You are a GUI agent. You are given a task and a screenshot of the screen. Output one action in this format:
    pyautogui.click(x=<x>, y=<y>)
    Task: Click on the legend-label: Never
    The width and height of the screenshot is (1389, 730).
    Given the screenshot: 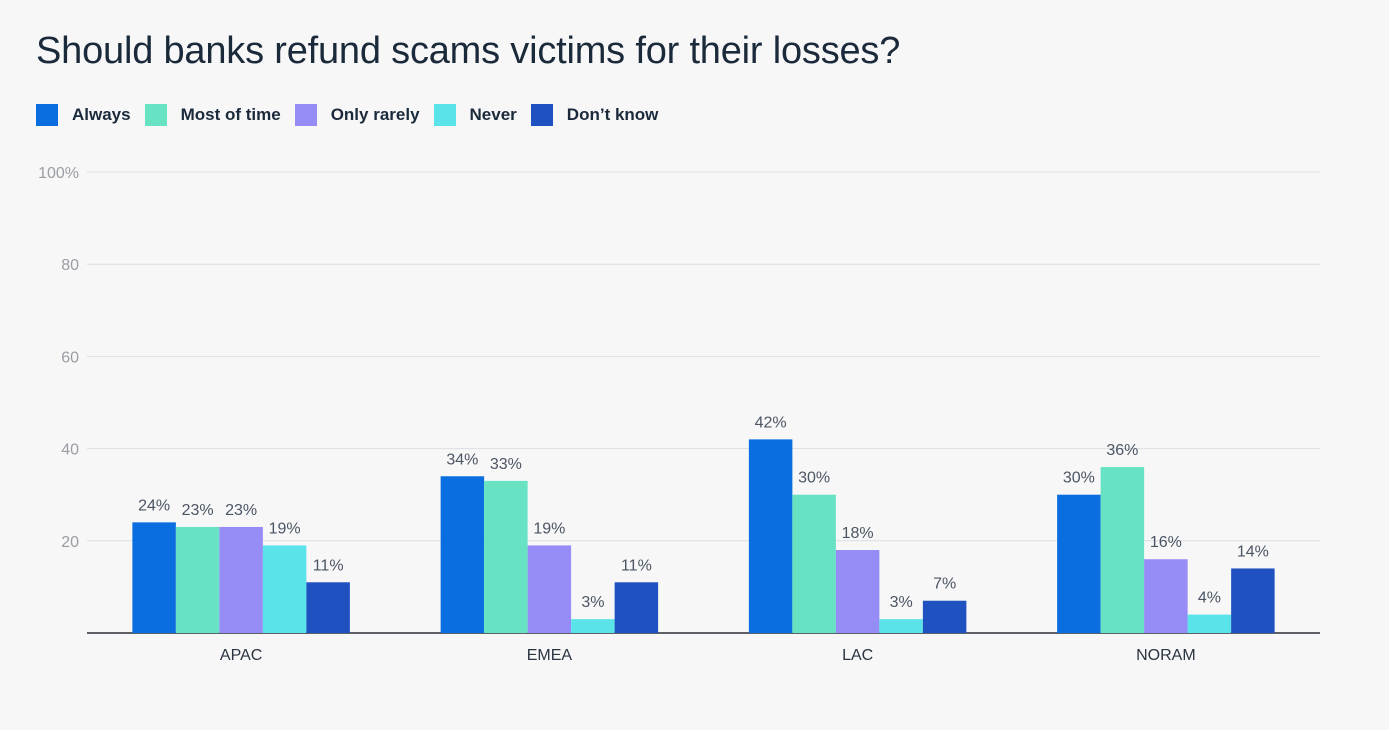 What is the action you would take?
    pyautogui.click(x=493, y=114)
    